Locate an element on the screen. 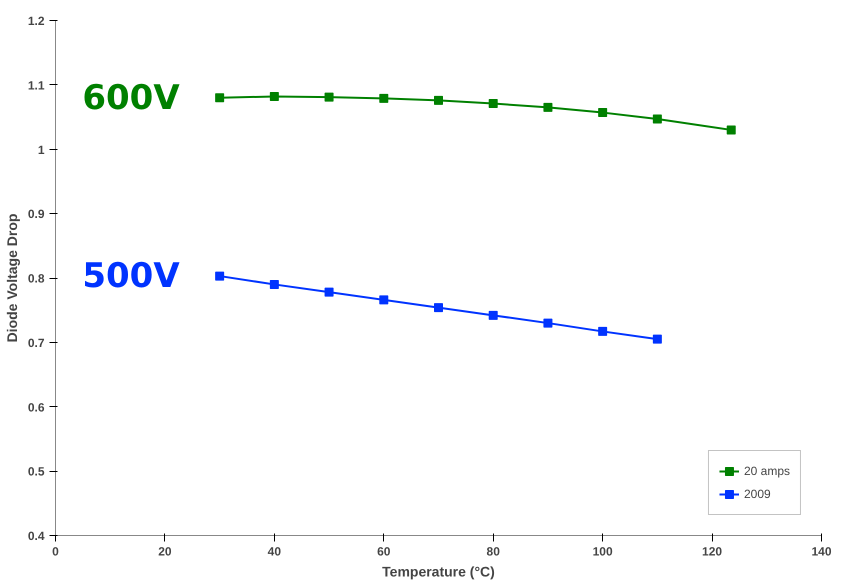 This screenshot has height=582, width=846. x-tick-label: 140 is located at coordinates (821, 551).